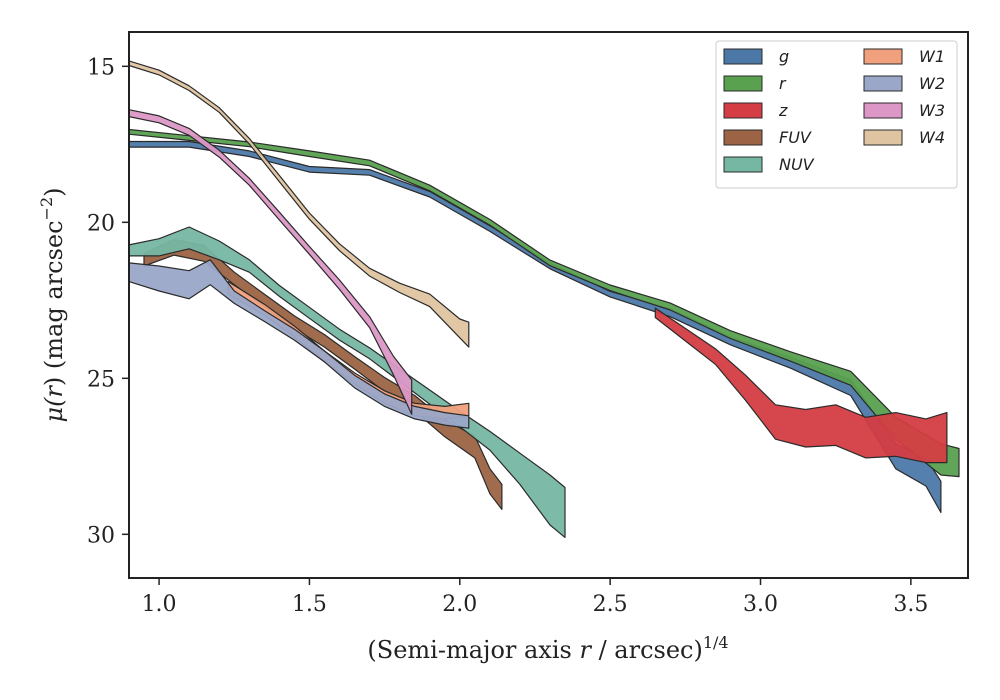  I want to click on legend-label-r: r, so click(783, 83).